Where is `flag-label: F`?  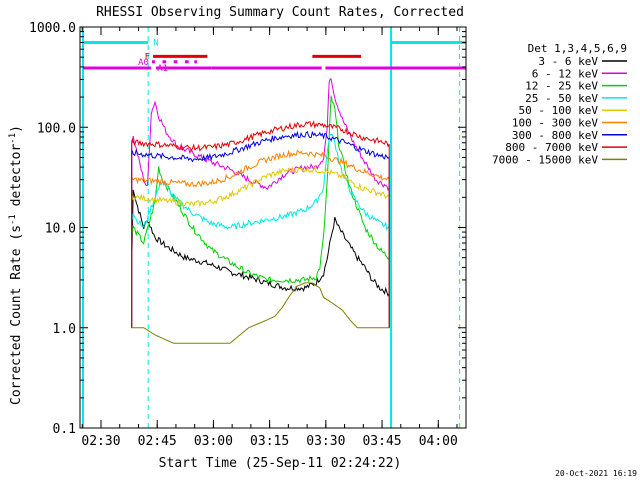 flag-label: F is located at coordinates (147, 57).